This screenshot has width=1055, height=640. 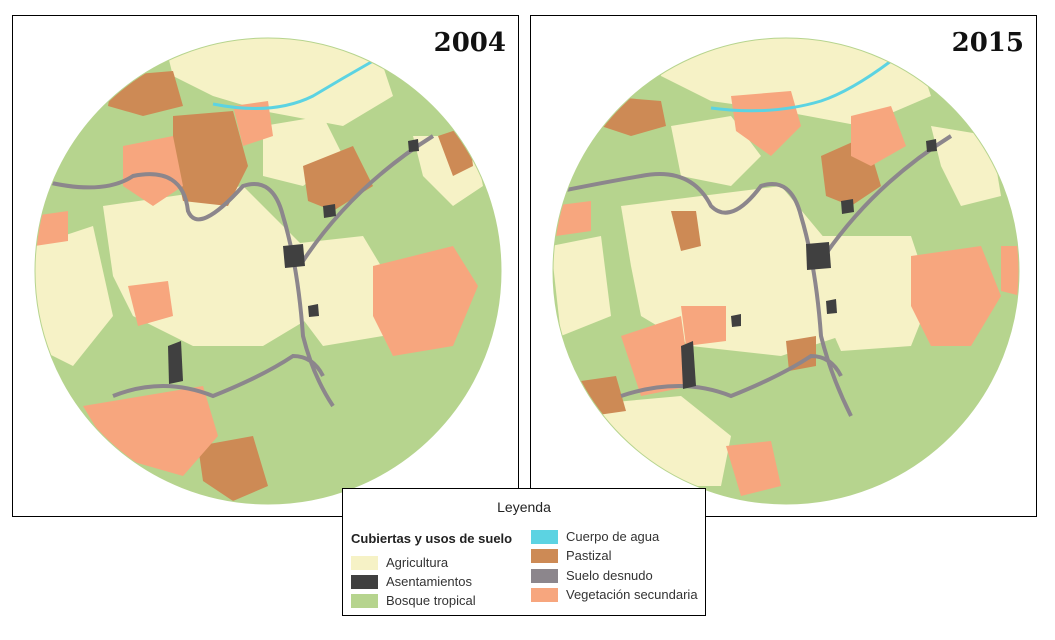 I want to click on legend-item-agricultura: Agricultura, so click(x=399, y=562).